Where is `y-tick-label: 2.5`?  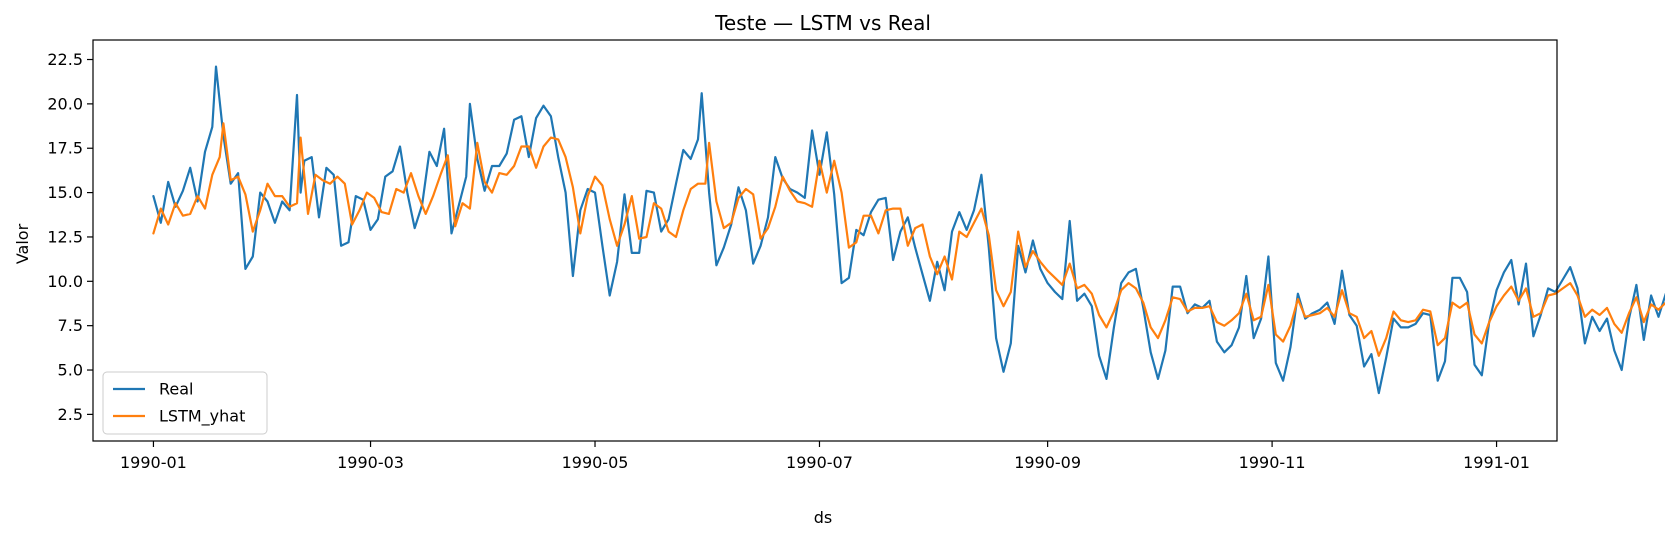
y-tick-label: 2.5 is located at coordinates (70, 414).